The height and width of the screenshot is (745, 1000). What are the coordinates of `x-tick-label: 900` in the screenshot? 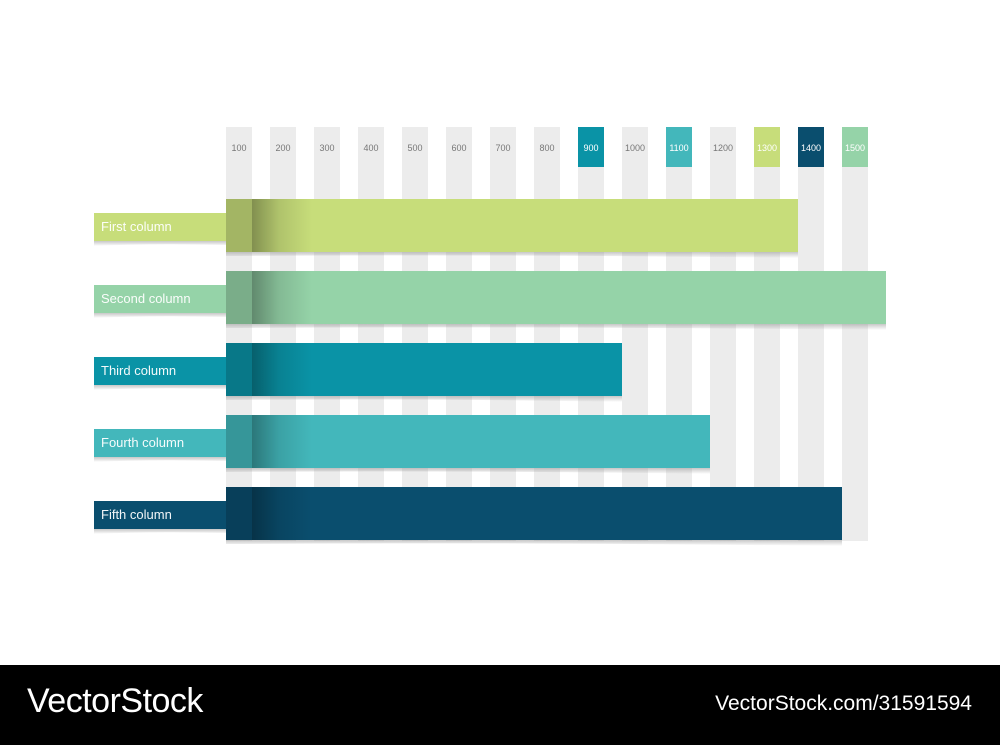 It's located at (590, 148).